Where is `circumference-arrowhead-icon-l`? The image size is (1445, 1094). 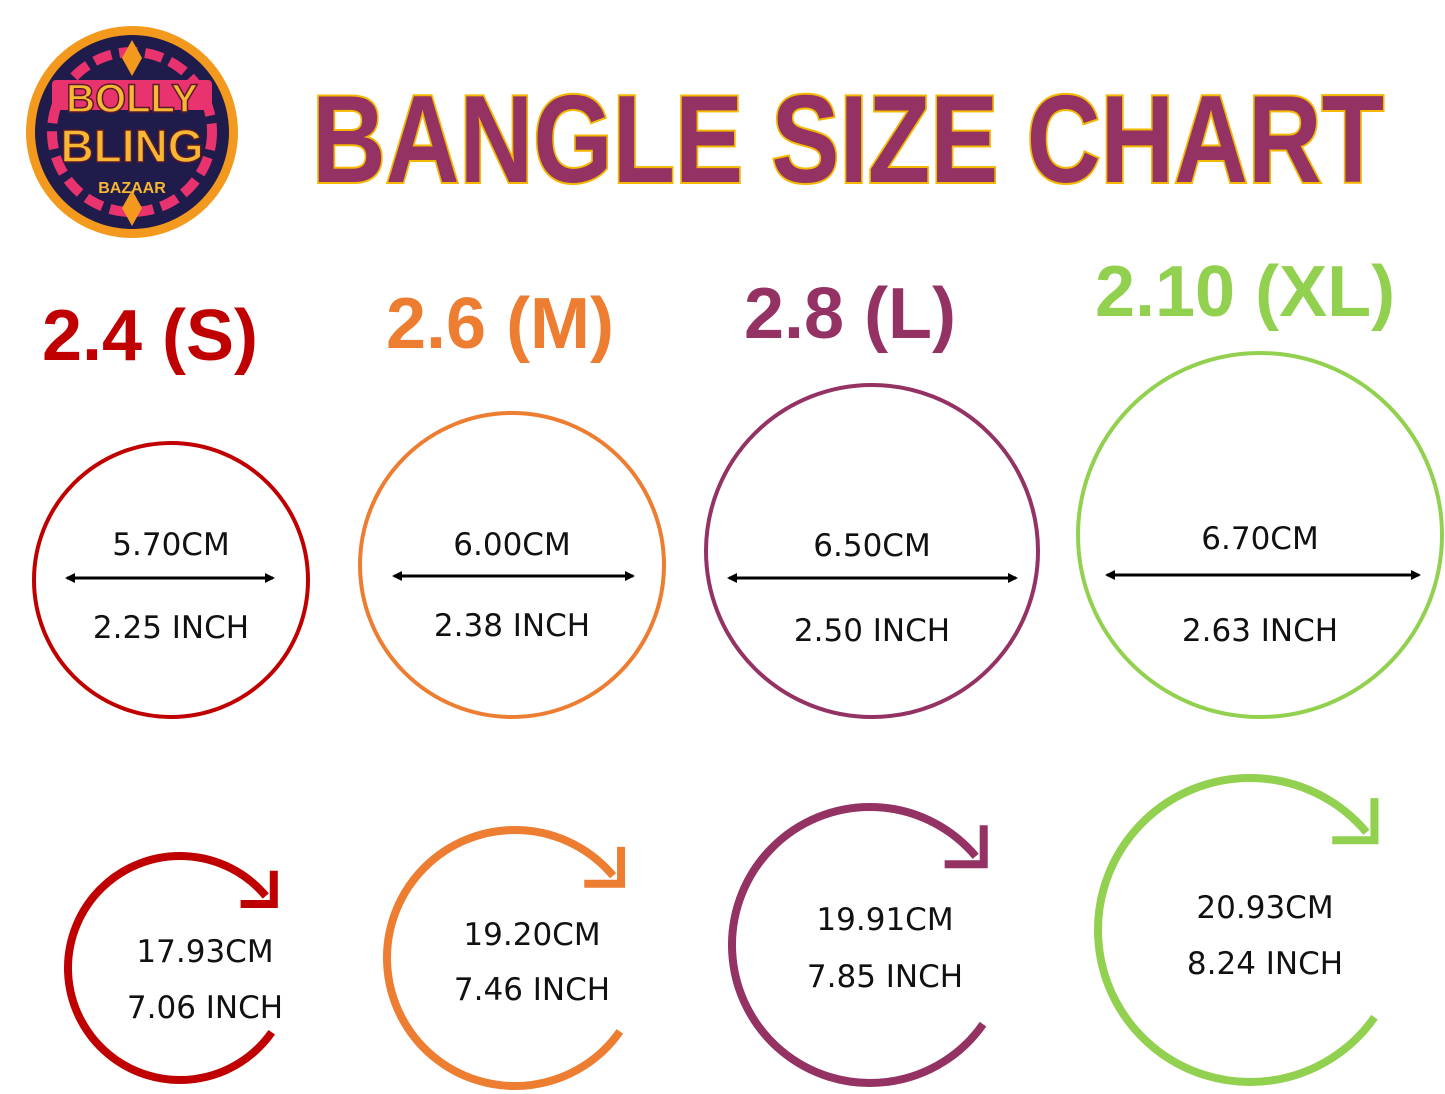 circumference-arrowhead-icon-l is located at coordinates (966, 847).